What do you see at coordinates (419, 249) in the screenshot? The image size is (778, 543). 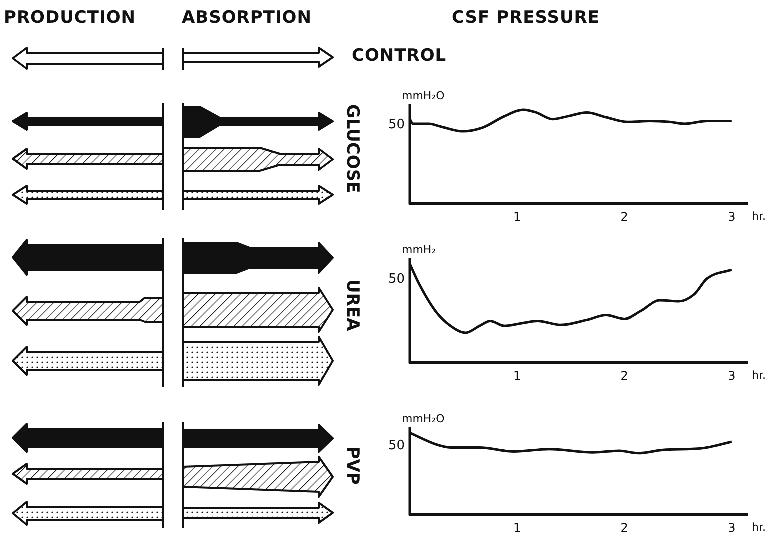 I see `y-axis-title: mmH₂` at bounding box center [419, 249].